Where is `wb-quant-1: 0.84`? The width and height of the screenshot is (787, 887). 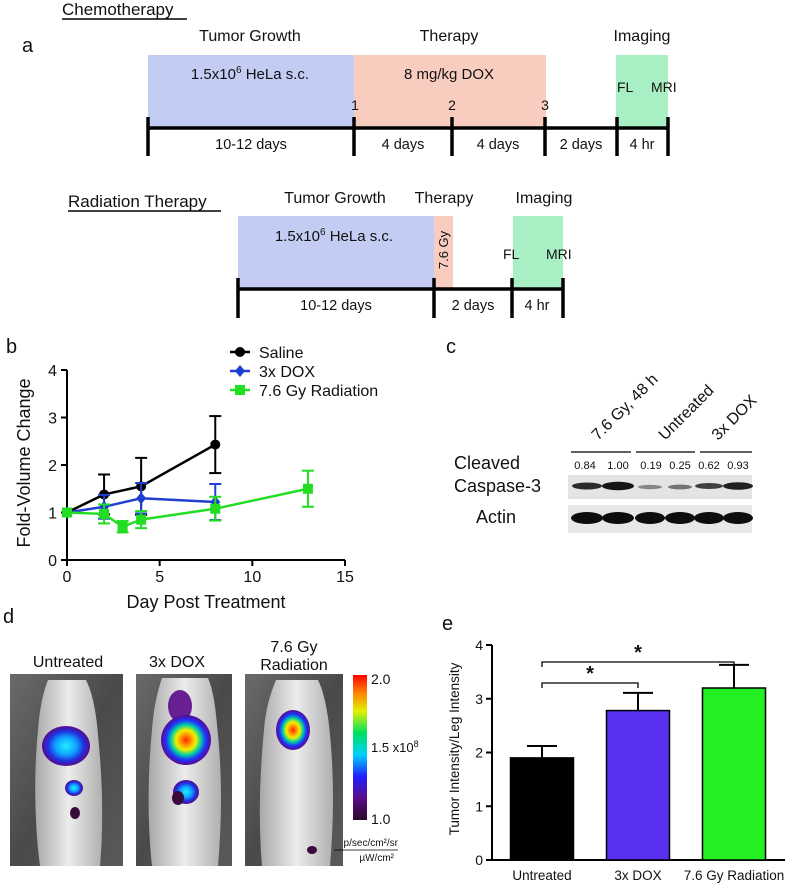 wb-quant-1: 0.84 is located at coordinates (584, 466).